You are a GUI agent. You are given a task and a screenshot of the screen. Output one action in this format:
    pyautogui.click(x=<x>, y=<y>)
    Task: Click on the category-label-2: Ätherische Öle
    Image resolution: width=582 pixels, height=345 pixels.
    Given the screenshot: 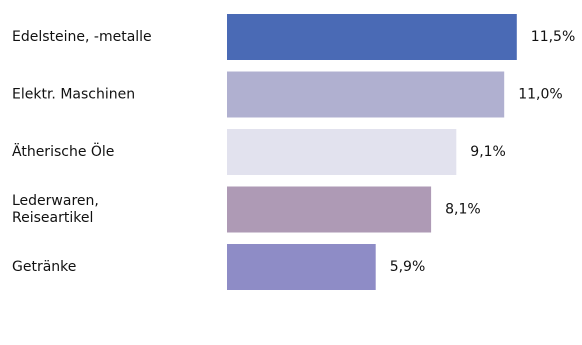 What is the action you would take?
    pyautogui.click(x=63, y=151)
    